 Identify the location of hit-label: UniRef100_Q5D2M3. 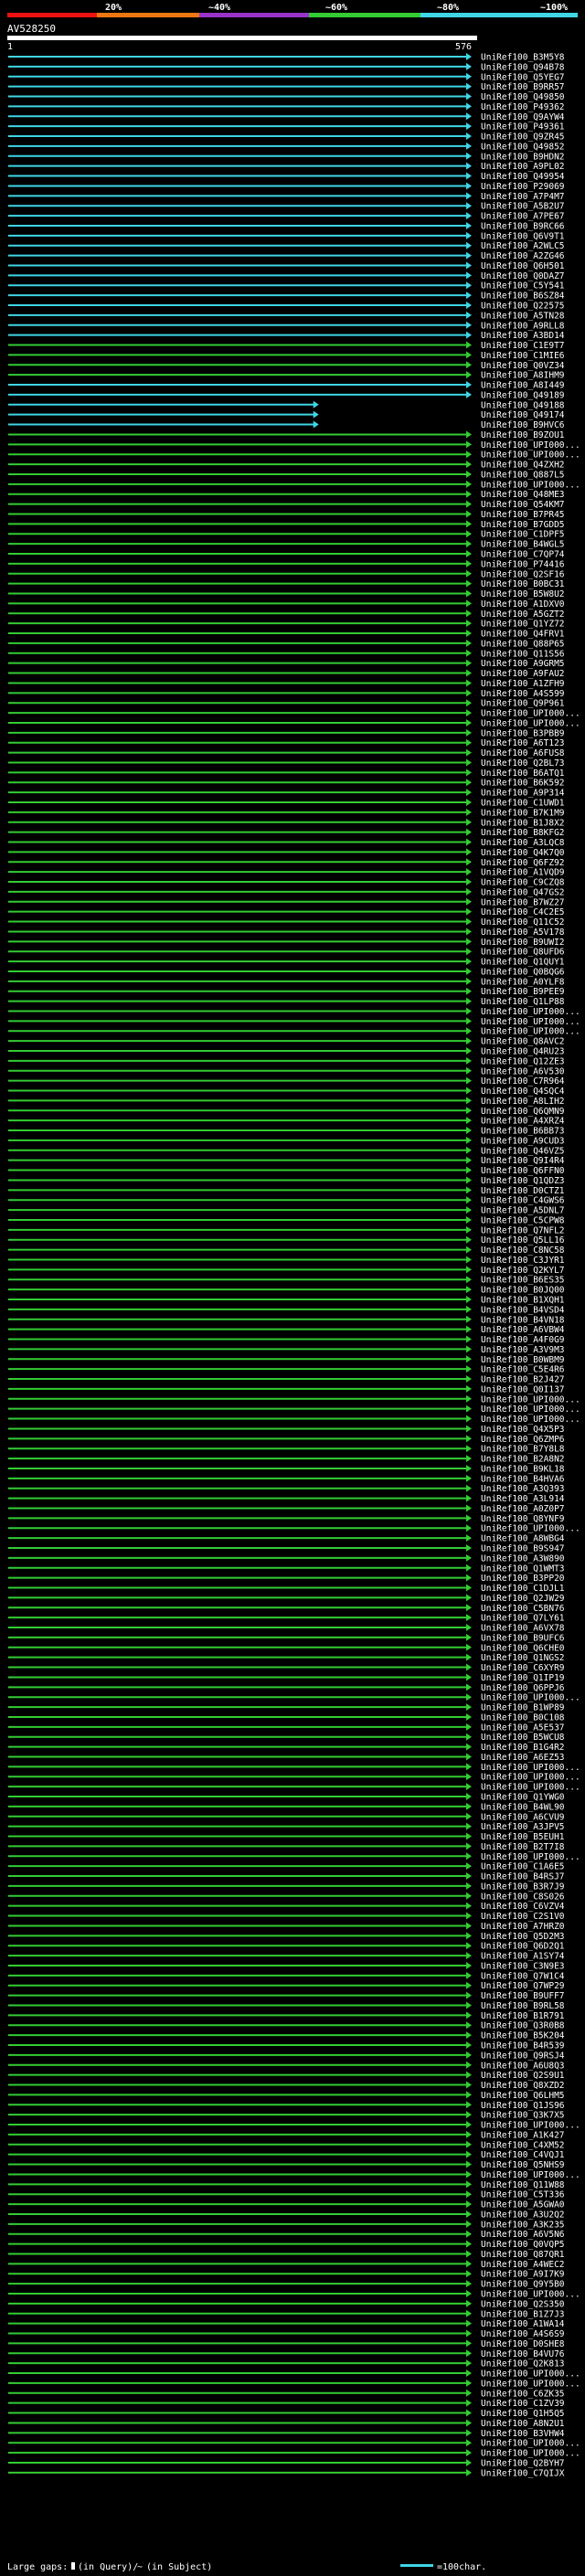
(523, 1937).